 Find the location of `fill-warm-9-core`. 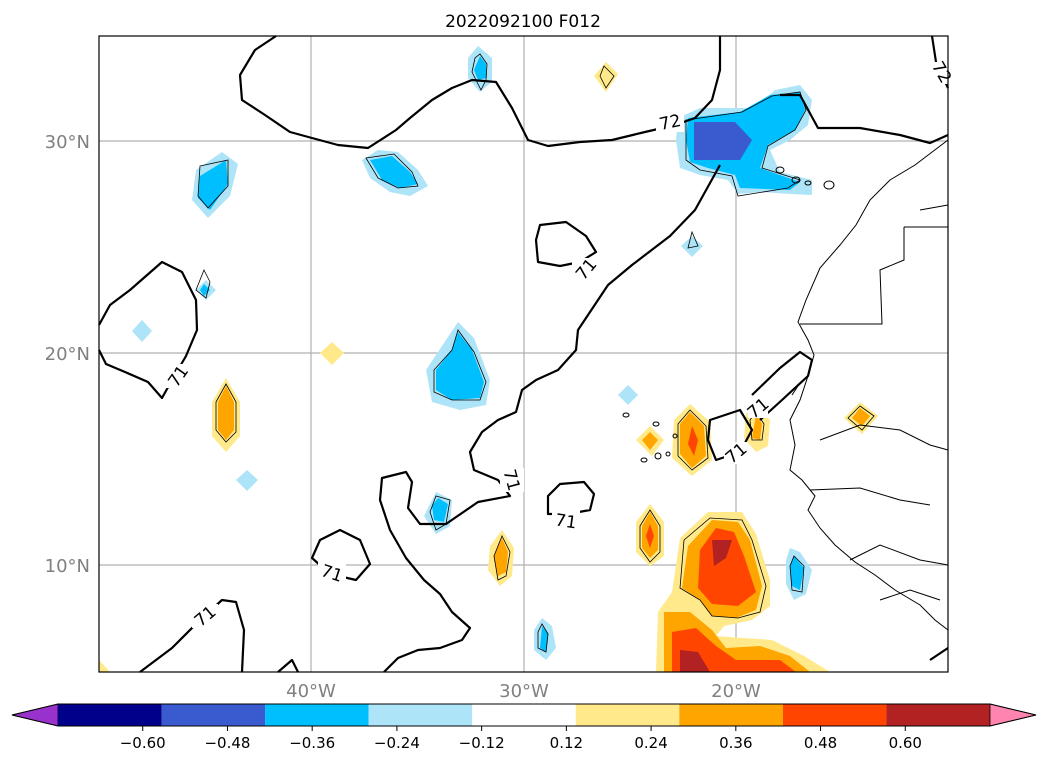

fill-warm-9-core is located at coordinates (861, 417).